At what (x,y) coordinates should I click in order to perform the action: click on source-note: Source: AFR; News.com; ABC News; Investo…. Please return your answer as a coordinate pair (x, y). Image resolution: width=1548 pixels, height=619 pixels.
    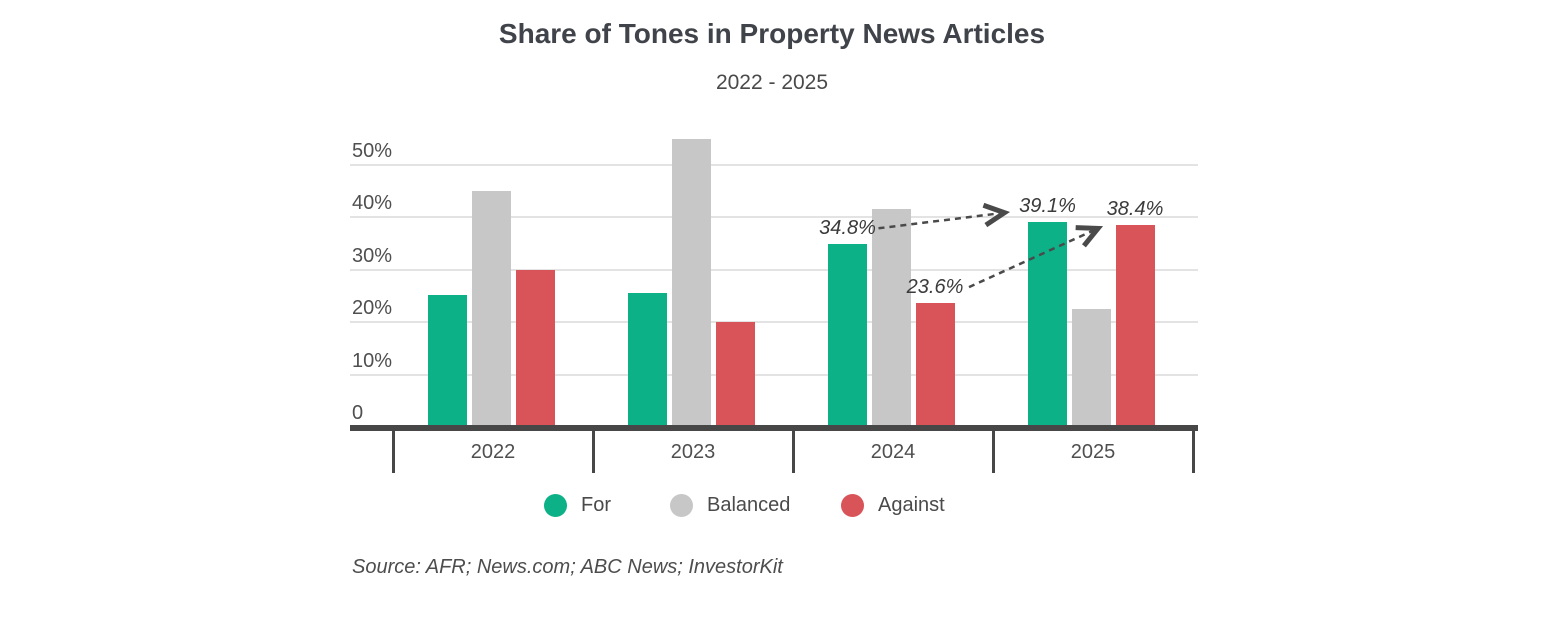
    Looking at the image, I should click on (567, 567).